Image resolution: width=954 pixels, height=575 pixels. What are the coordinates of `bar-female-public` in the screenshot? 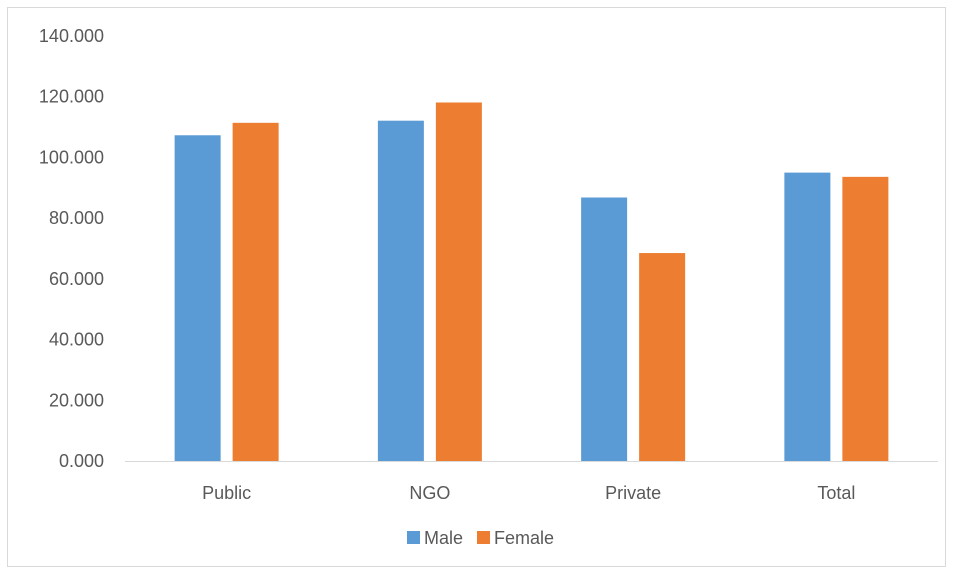 It's located at (255, 292).